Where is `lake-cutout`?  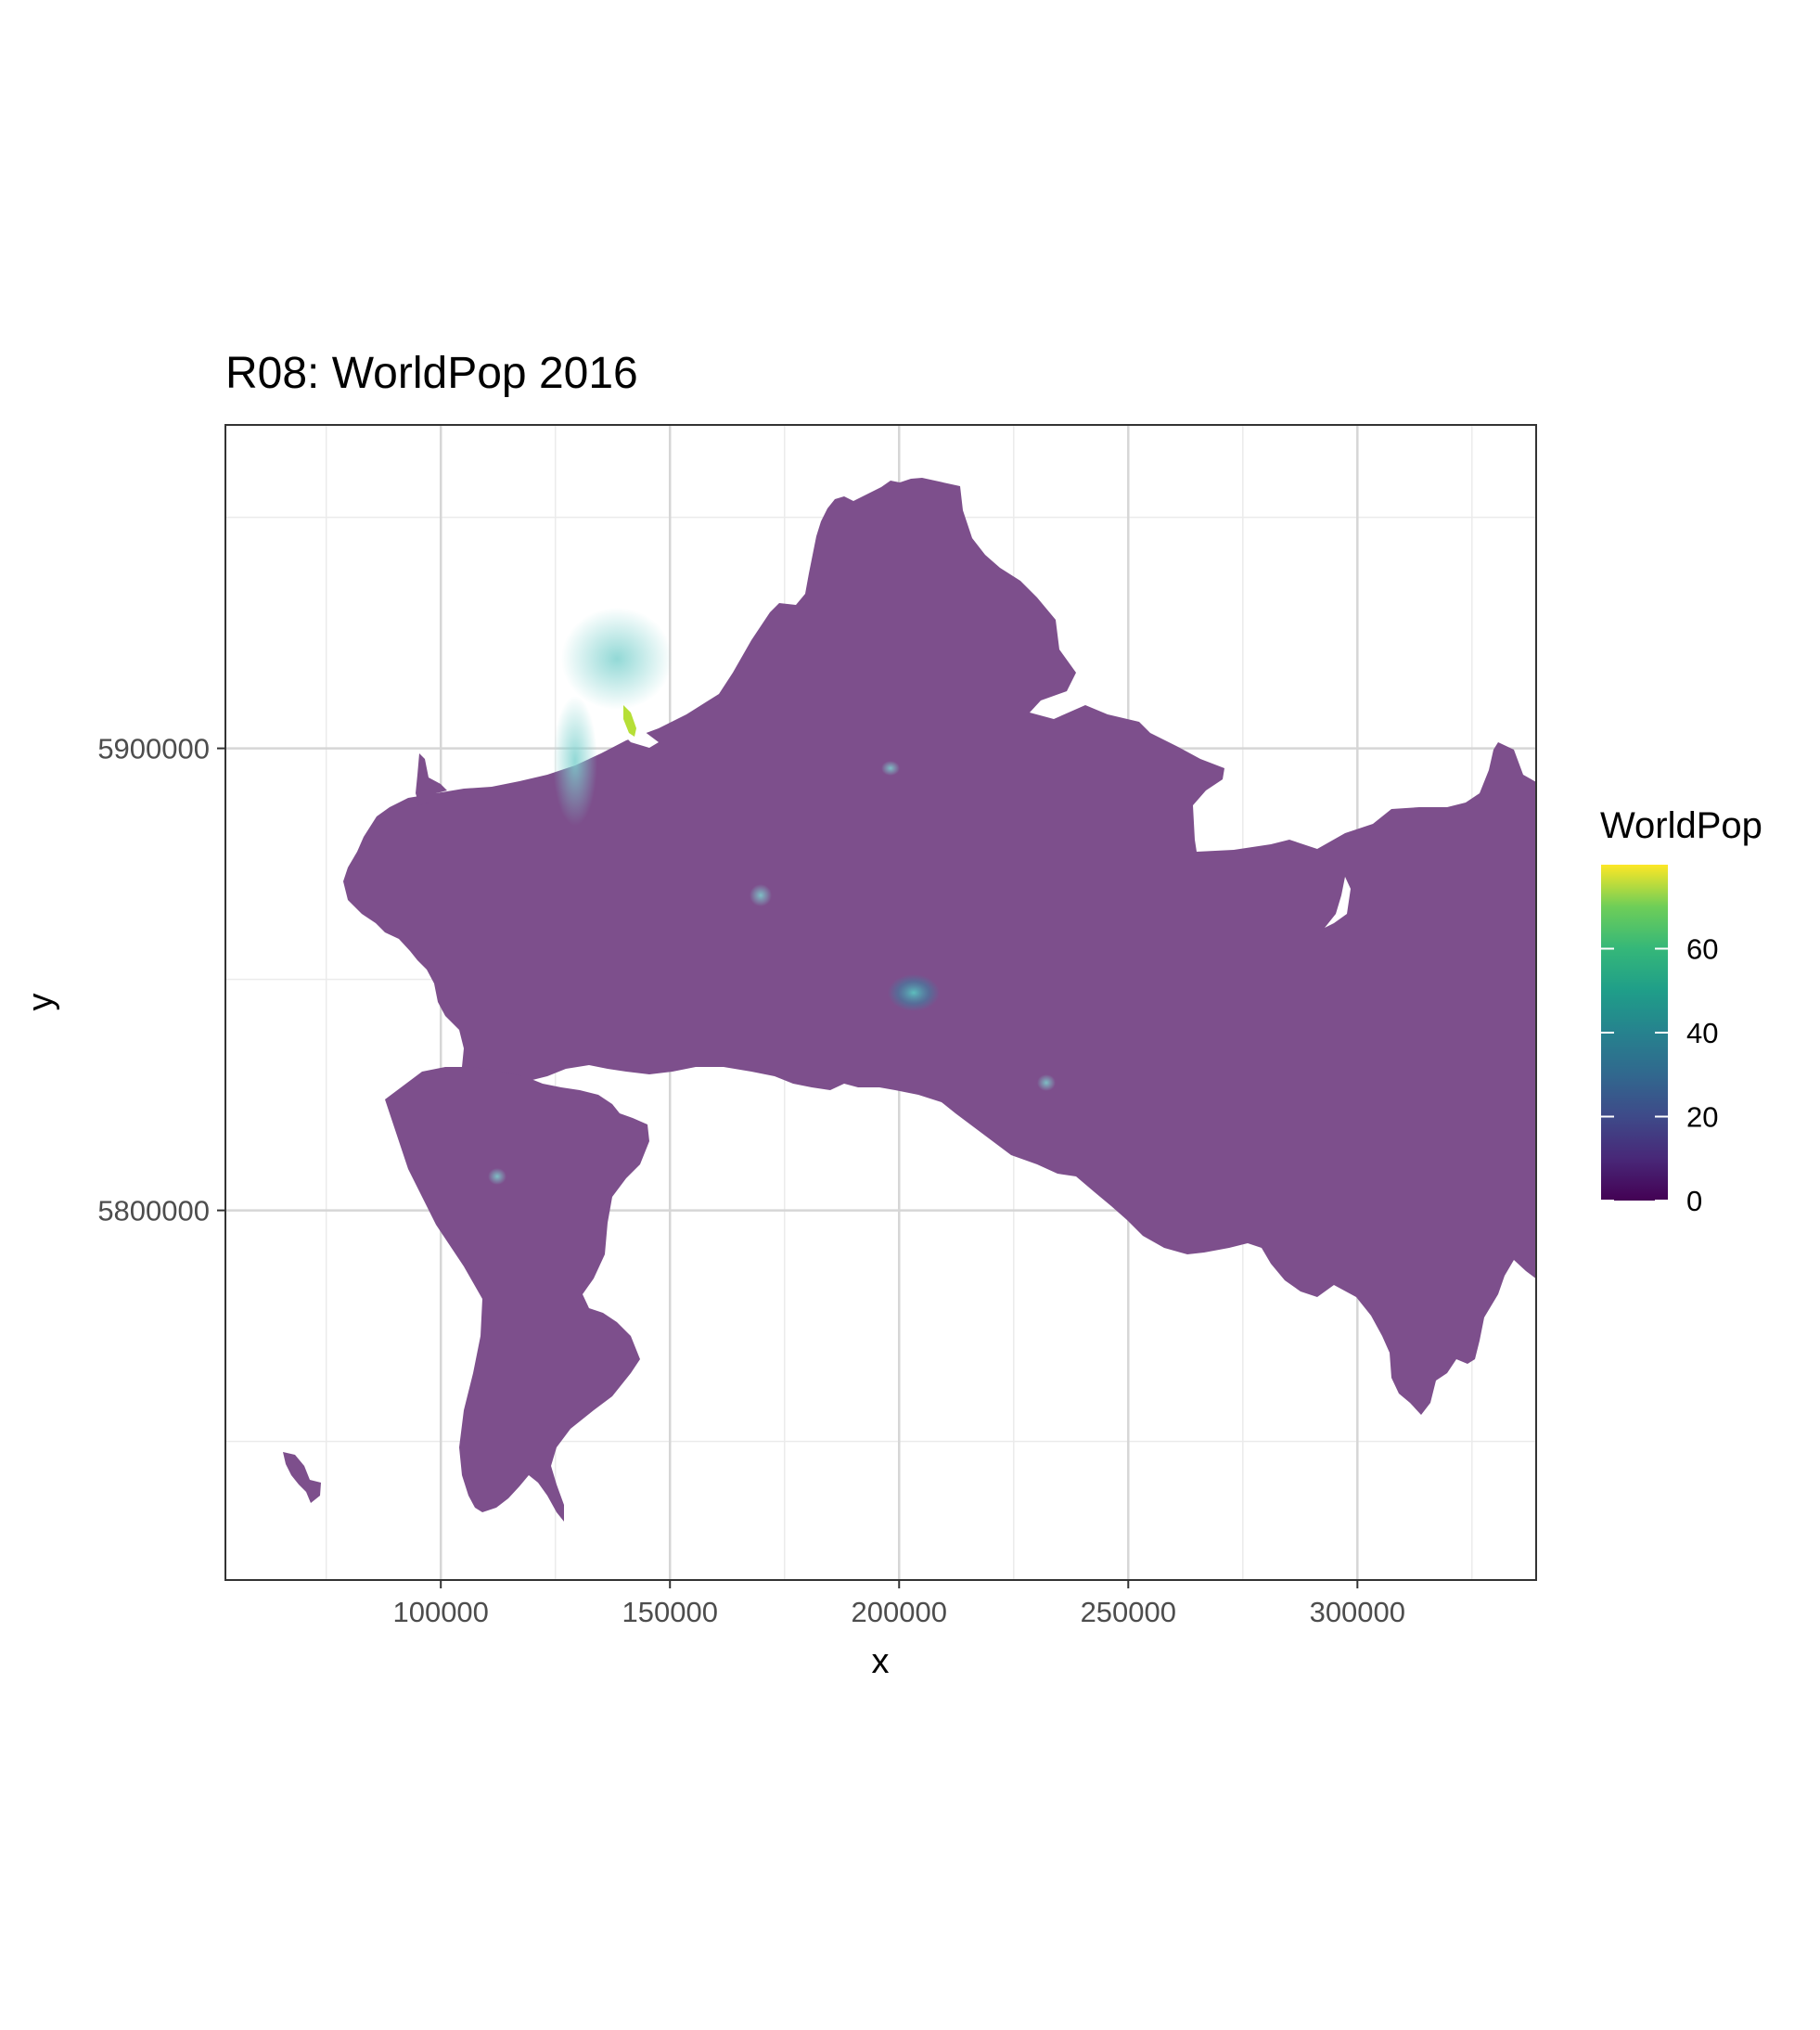 lake-cutout is located at coordinates (1338, 902).